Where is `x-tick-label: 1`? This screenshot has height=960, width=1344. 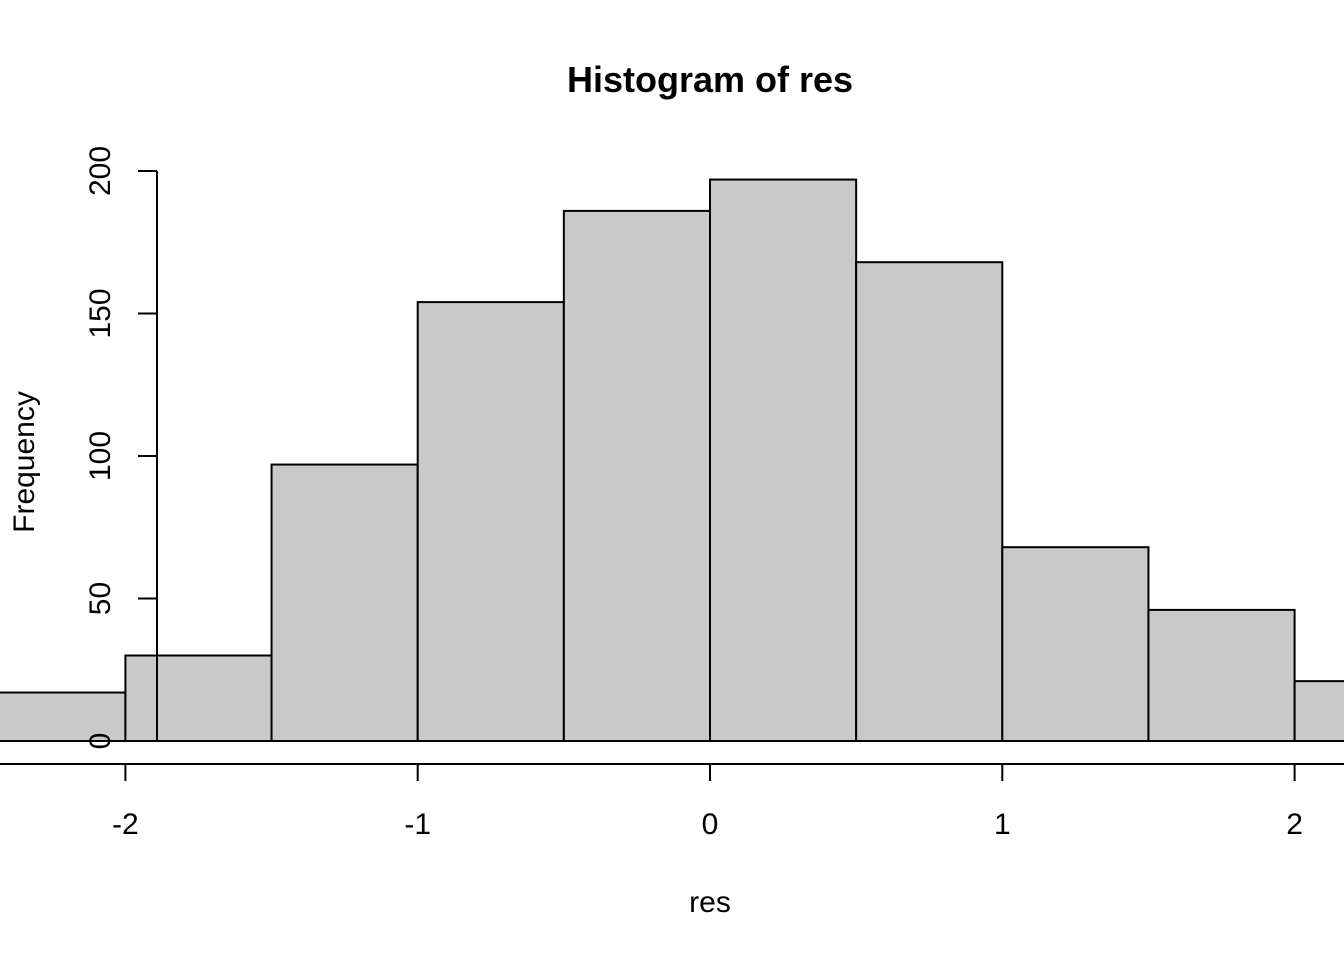 x-tick-label: 1 is located at coordinates (1002, 824).